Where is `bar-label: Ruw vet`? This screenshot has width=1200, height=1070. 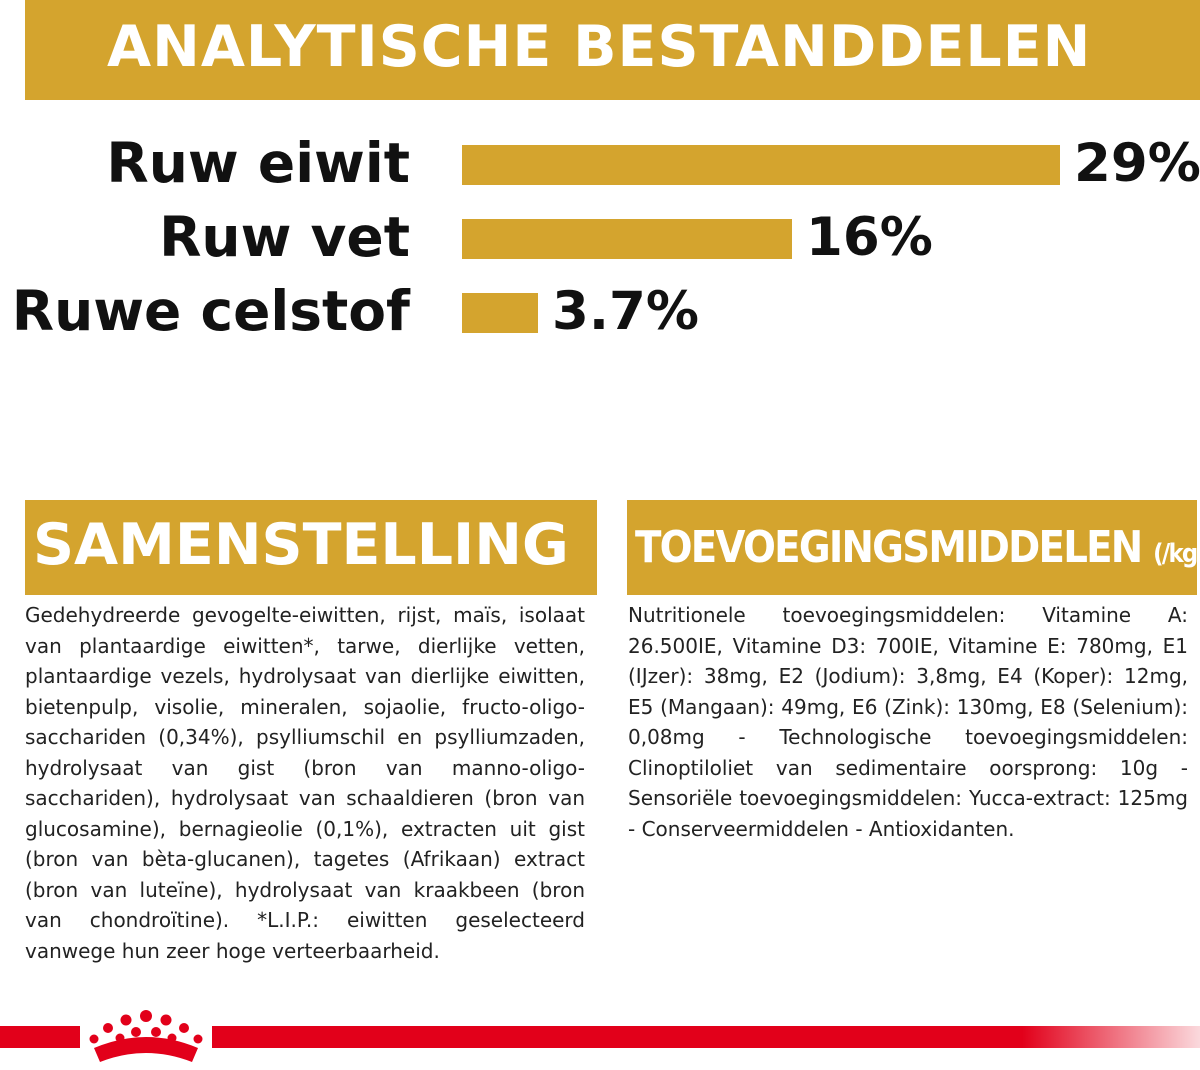
bar-label: Ruw vet is located at coordinates (205, 237).